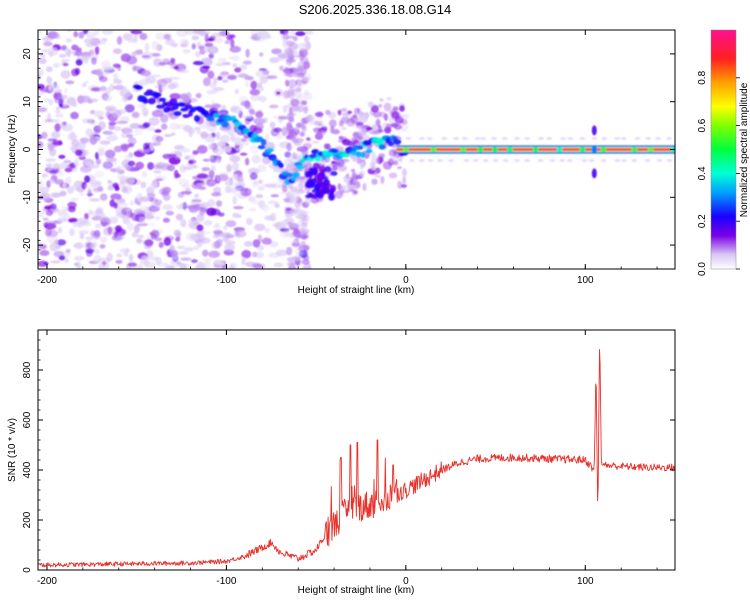  What do you see at coordinates (718, 173) in the screenshot?
I see `colorbar-ticks: 0.0 0.2 0.4 0.6 0.8` at bounding box center [718, 173].